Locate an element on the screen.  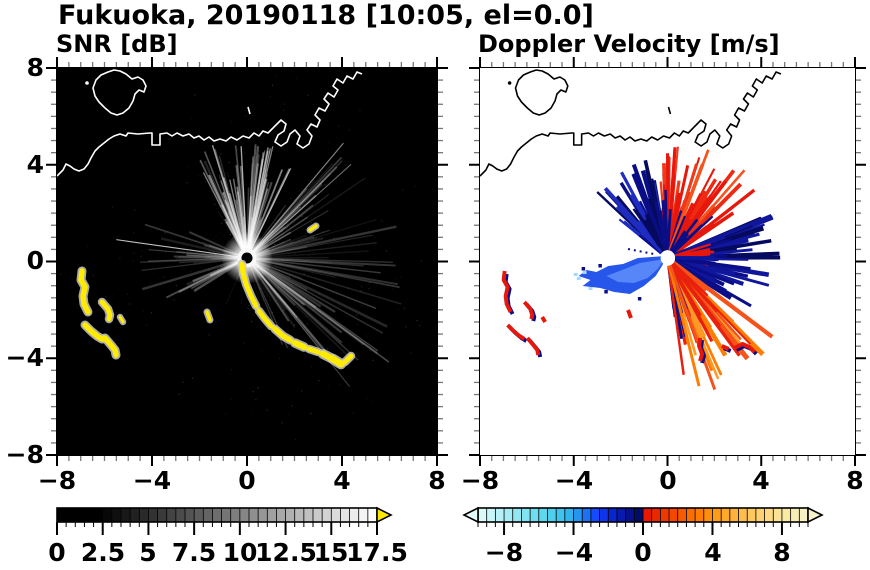
snr-panel-title: SNR [dB] is located at coordinates (117, 44).